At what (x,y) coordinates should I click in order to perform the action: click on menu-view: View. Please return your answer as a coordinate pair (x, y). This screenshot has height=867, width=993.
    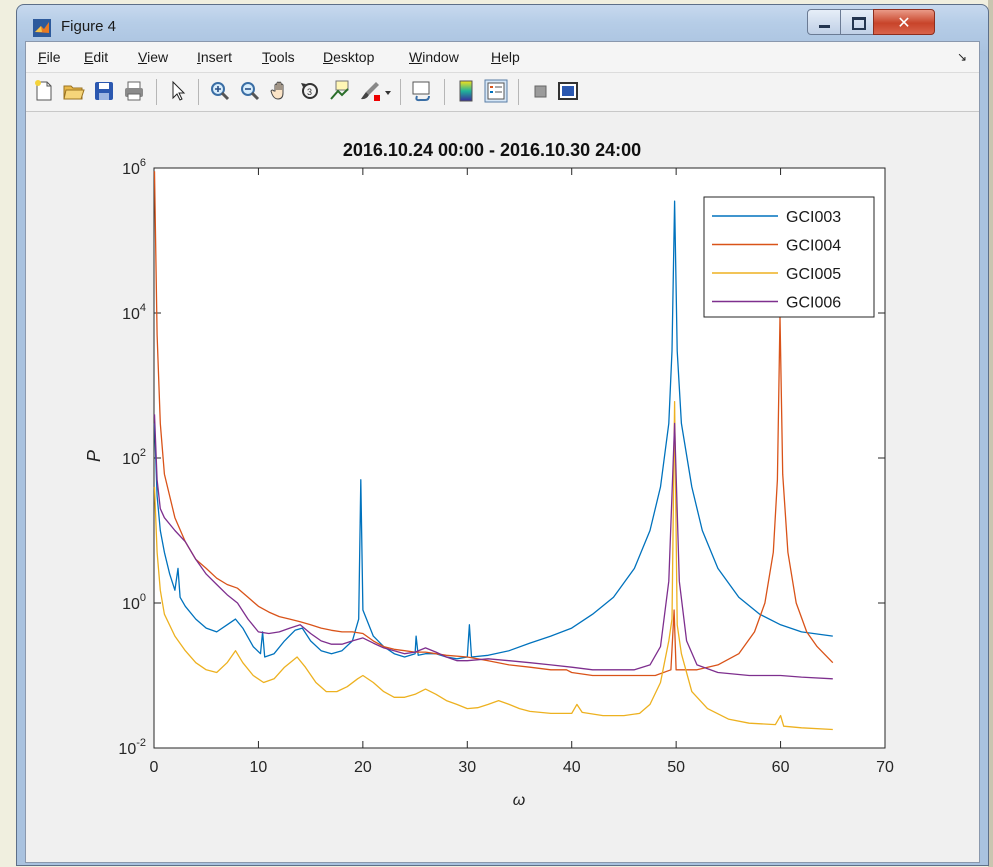
    Looking at the image, I should click on (153, 57).